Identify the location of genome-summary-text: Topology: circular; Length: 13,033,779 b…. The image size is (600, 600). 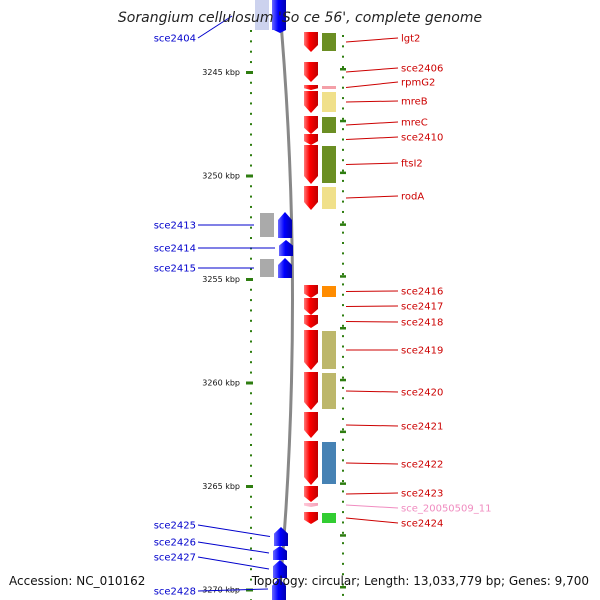
(420, 581).